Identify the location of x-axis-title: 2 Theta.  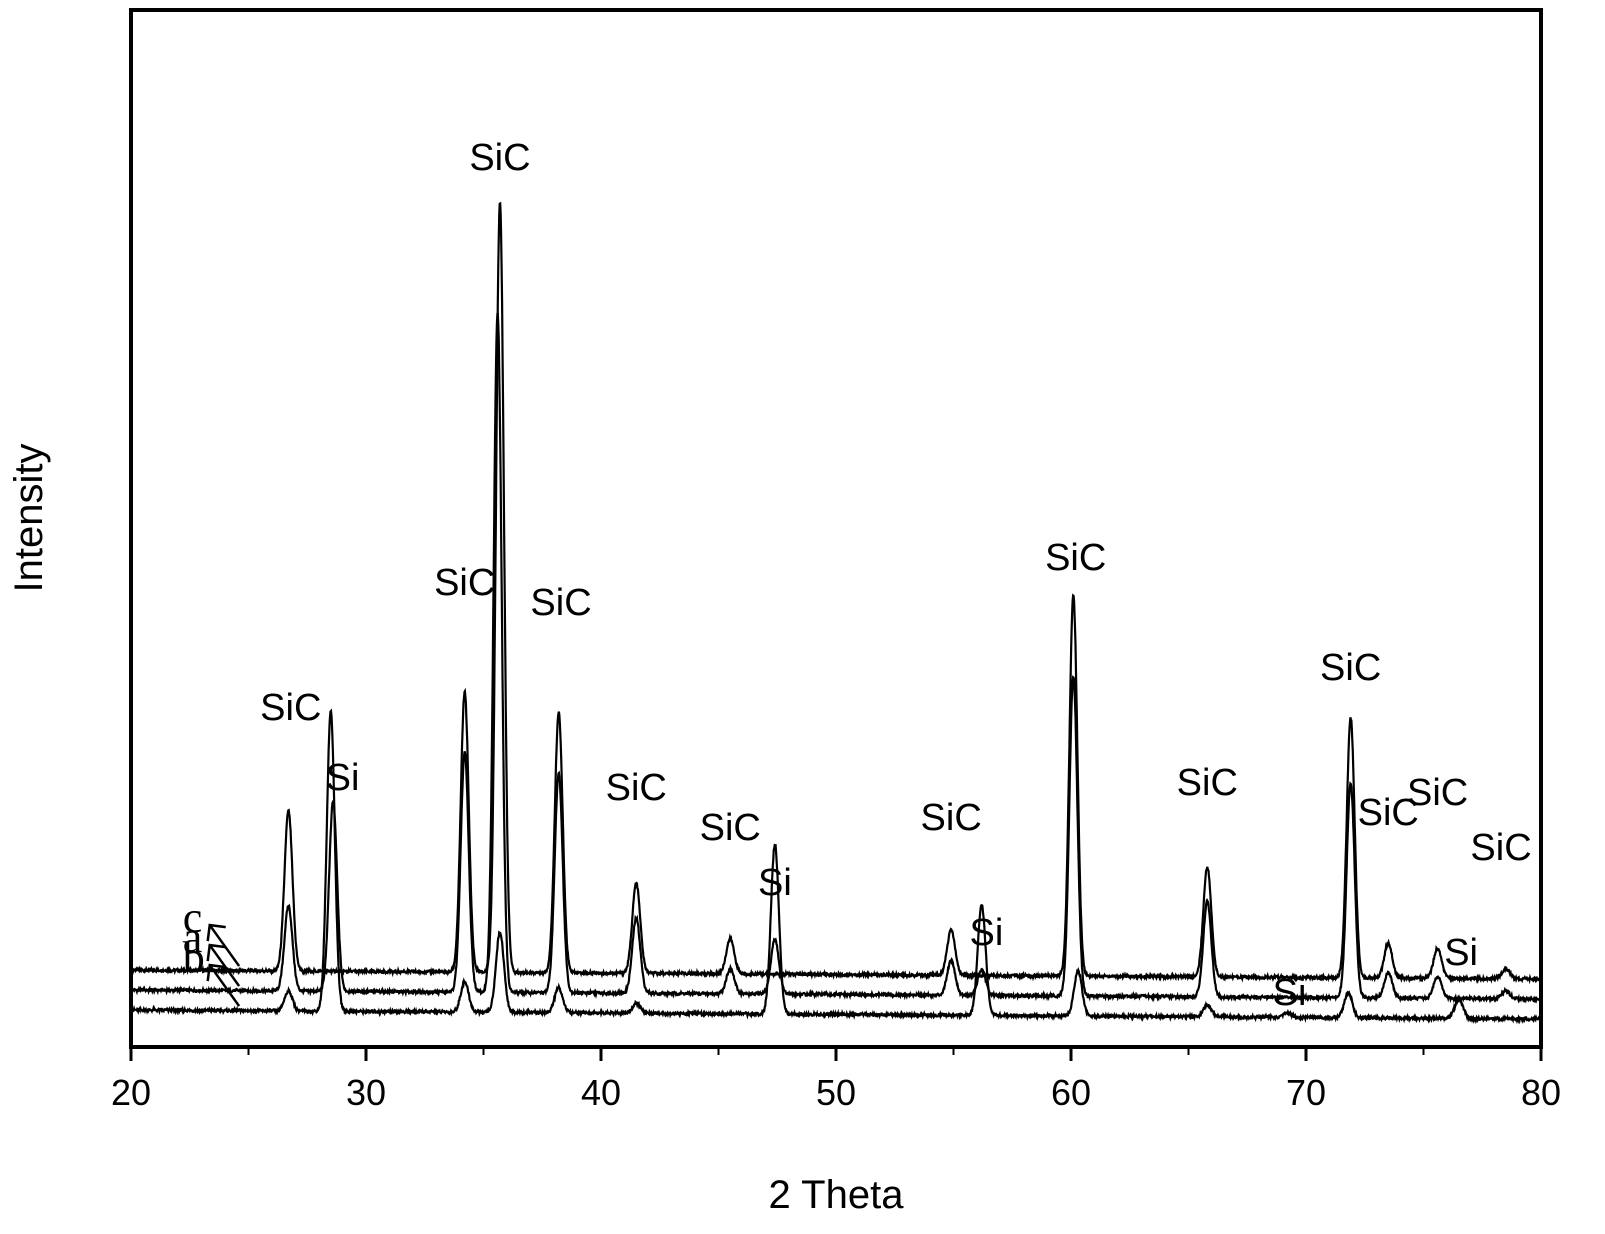
(837, 1195).